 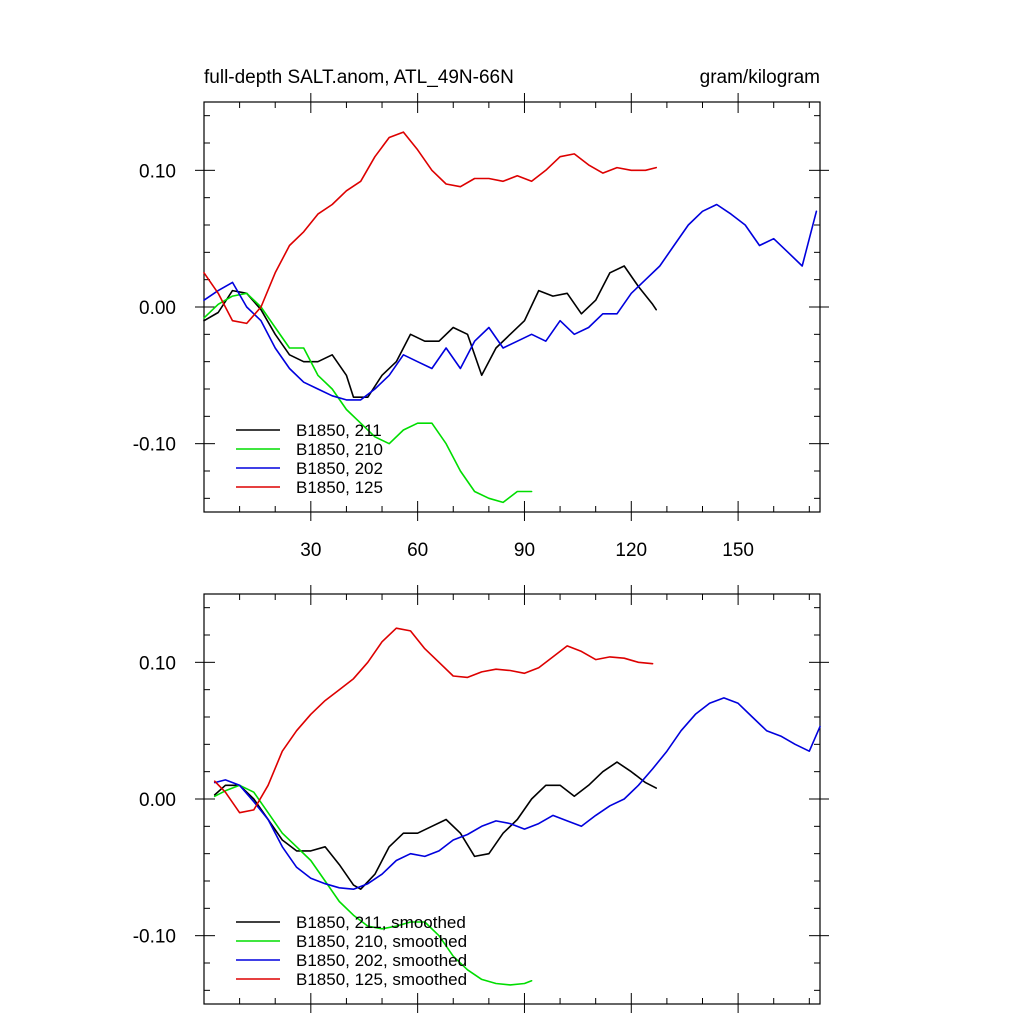 What do you see at coordinates (760, 77) in the screenshot?
I see `chart-units: gram/kilogram` at bounding box center [760, 77].